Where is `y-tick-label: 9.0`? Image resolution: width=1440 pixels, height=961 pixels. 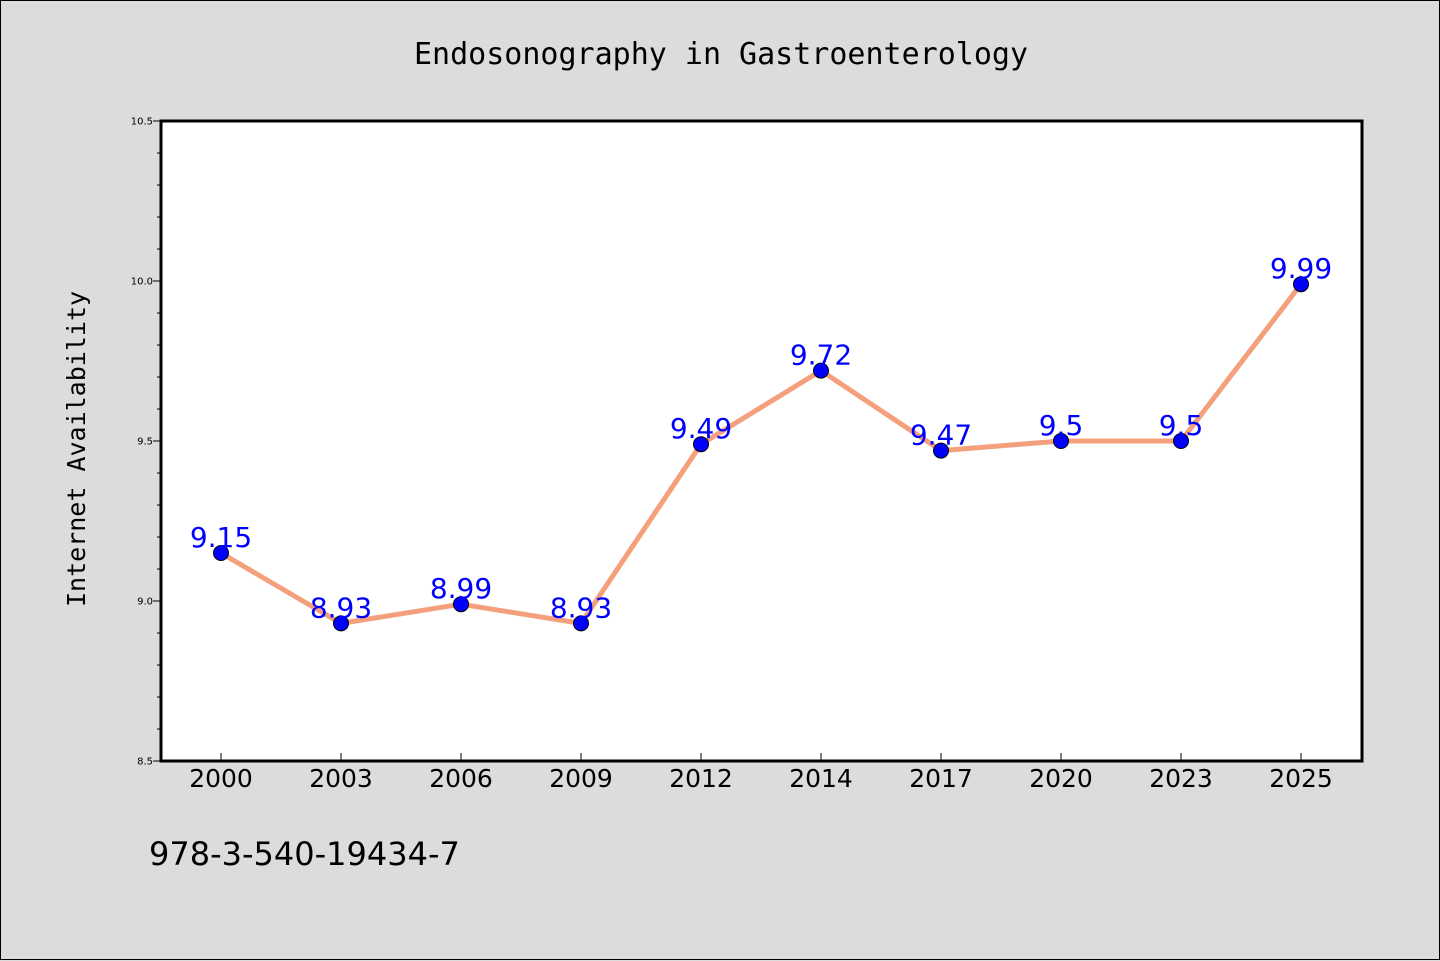
y-tick-label: 9.0 is located at coordinates (145, 602).